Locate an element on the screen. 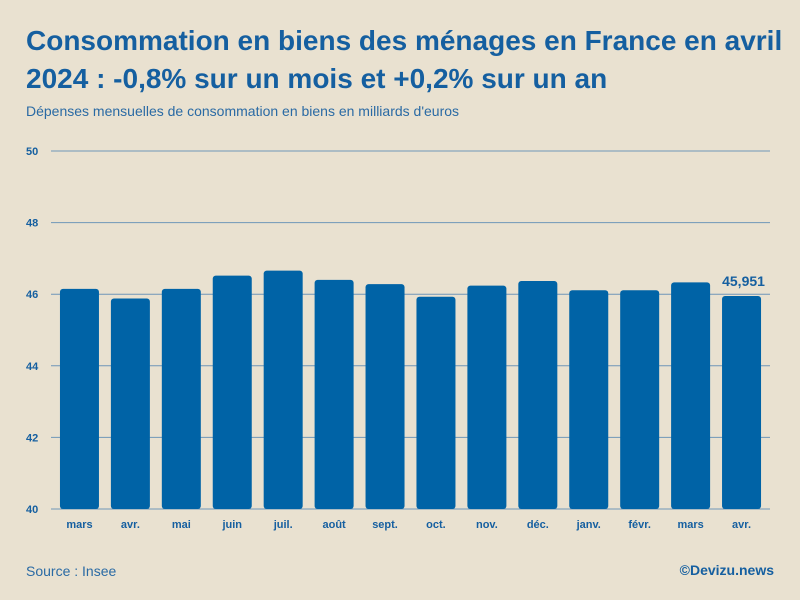  y-tick-label: 48 is located at coordinates (32, 224).